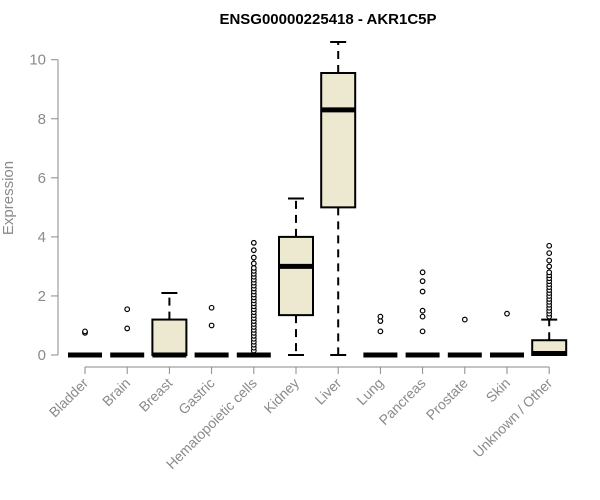 The height and width of the screenshot is (500, 600). I want to click on box-hematopoietic-cells, so click(253, 298).